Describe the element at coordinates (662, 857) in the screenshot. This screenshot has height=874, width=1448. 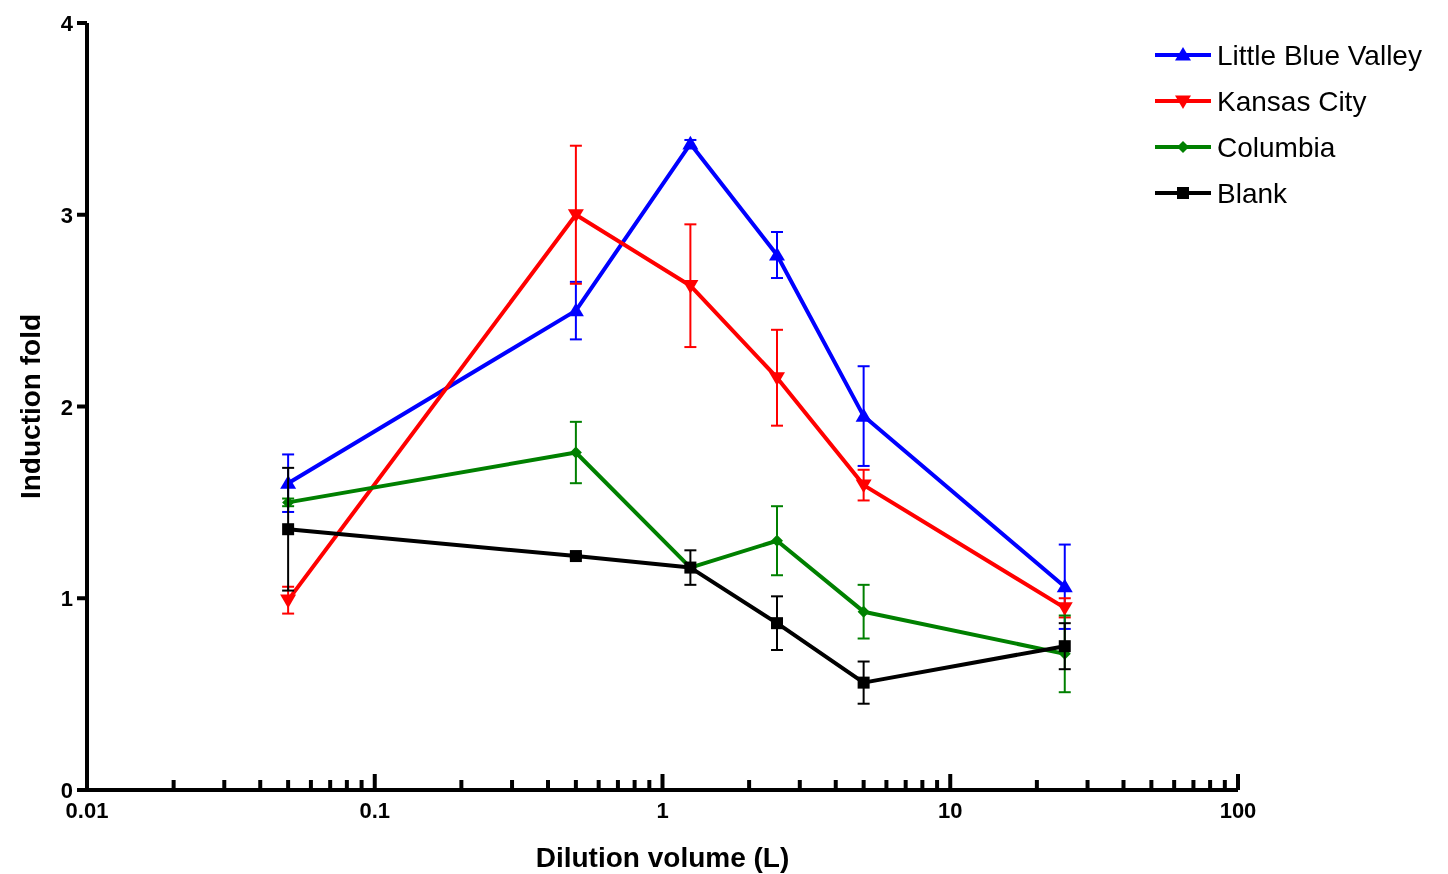
I see `x-axis-title: Dilution volume (L)` at that location.